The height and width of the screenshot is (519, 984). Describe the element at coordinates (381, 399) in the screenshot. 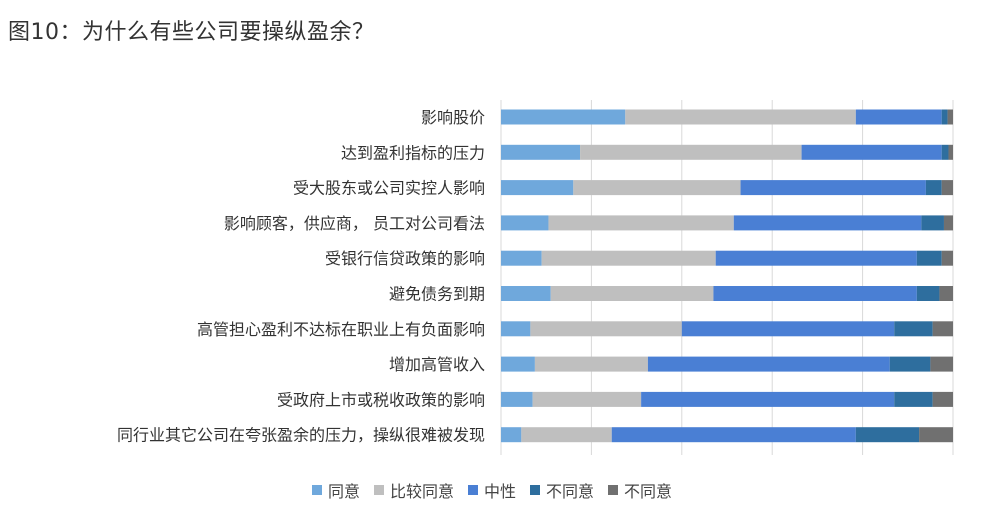

I see `category-label: 受政府上市或税收政策的影响` at that location.